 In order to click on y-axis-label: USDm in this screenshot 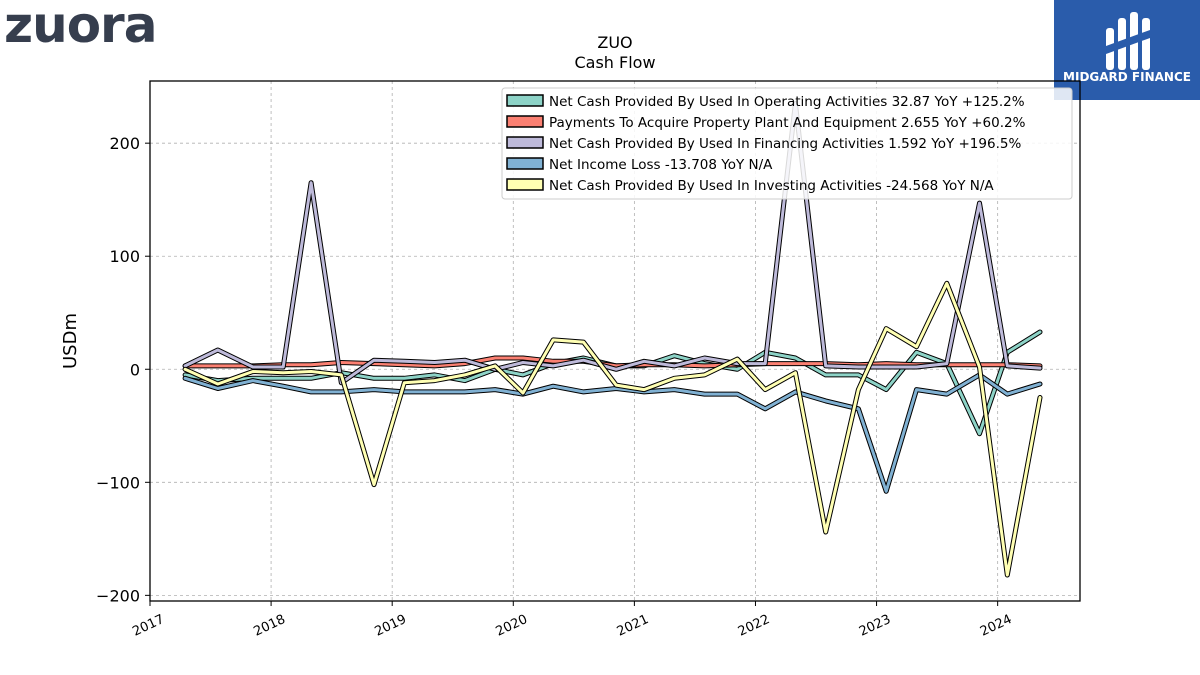, I will do `click(70, 341)`.